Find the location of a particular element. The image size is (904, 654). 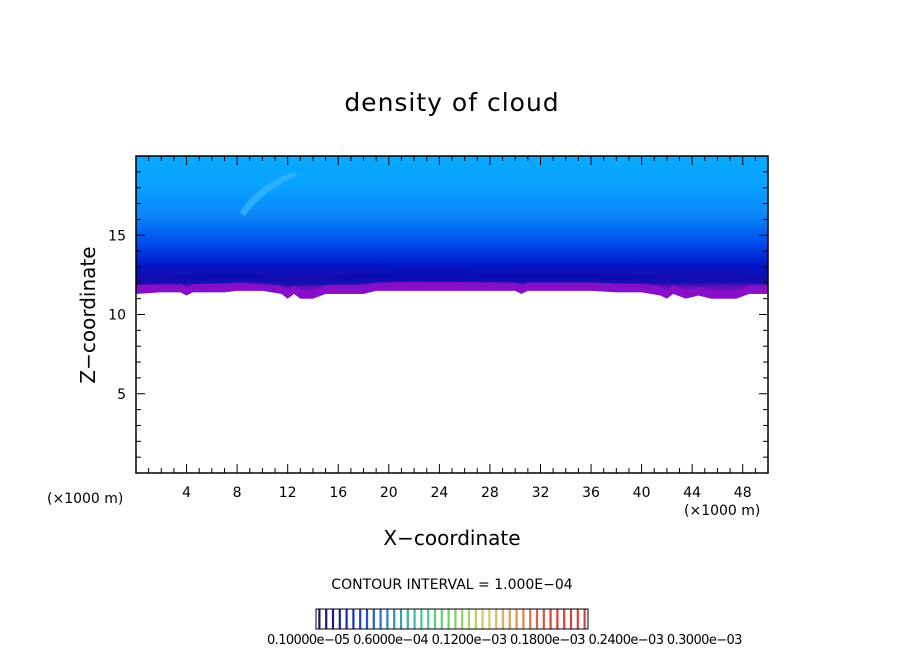

x-tick-label: 8 is located at coordinates (237, 493).